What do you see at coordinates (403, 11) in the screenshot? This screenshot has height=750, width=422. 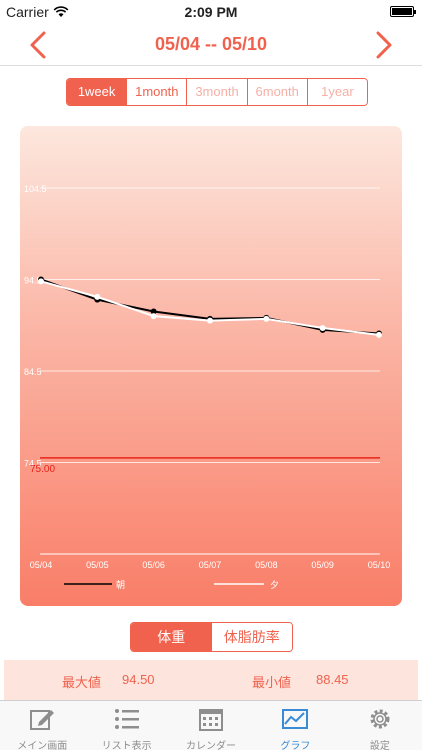 I see `battery-icon` at bounding box center [403, 11].